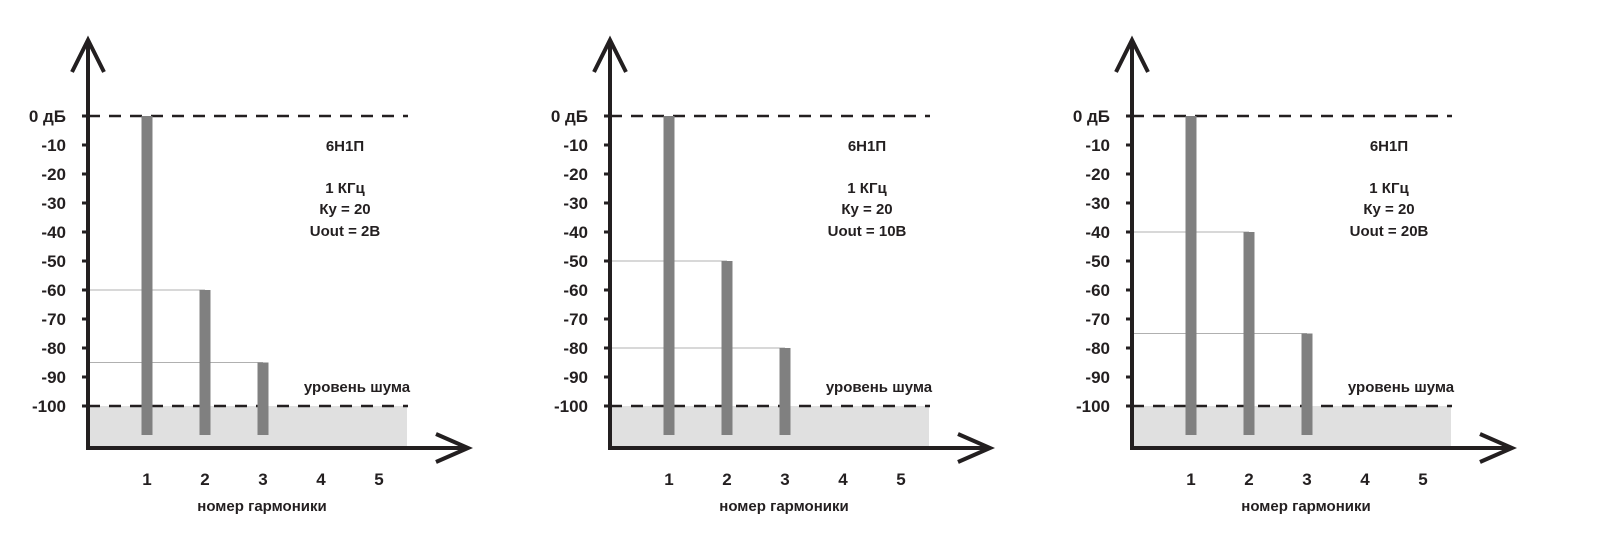  I want to click on annotation-4: Uout = 2В, so click(345, 231).